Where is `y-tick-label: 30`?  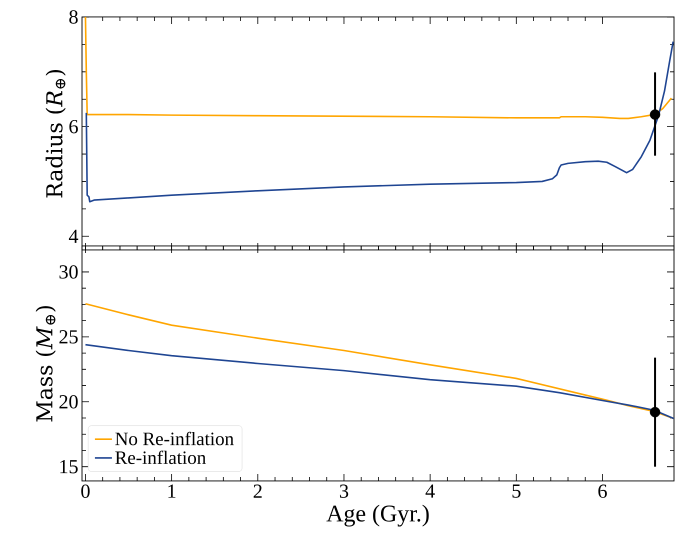 y-tick-label: 30 is located at coordinates (69, 272).